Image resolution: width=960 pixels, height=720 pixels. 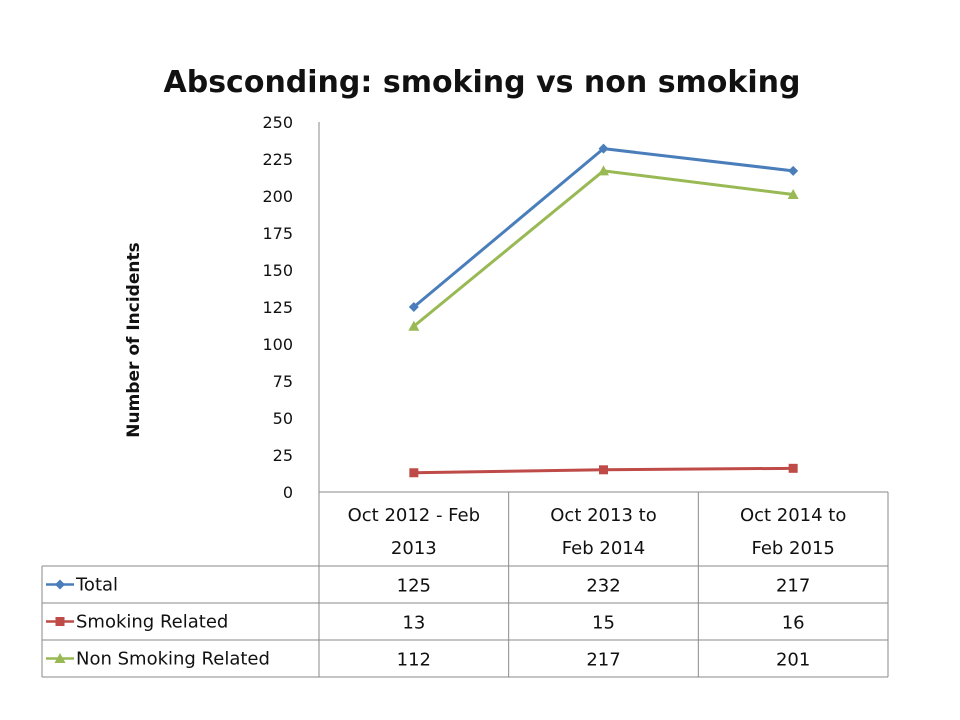 I want to click on y-axis-ticks: 0 25 50 75 100 125 150 175 200 225 250, so click(x=277, y=307).